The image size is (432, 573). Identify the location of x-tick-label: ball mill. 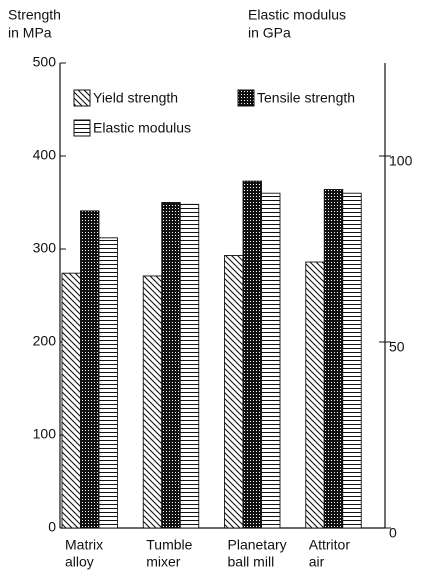
(251, 562).